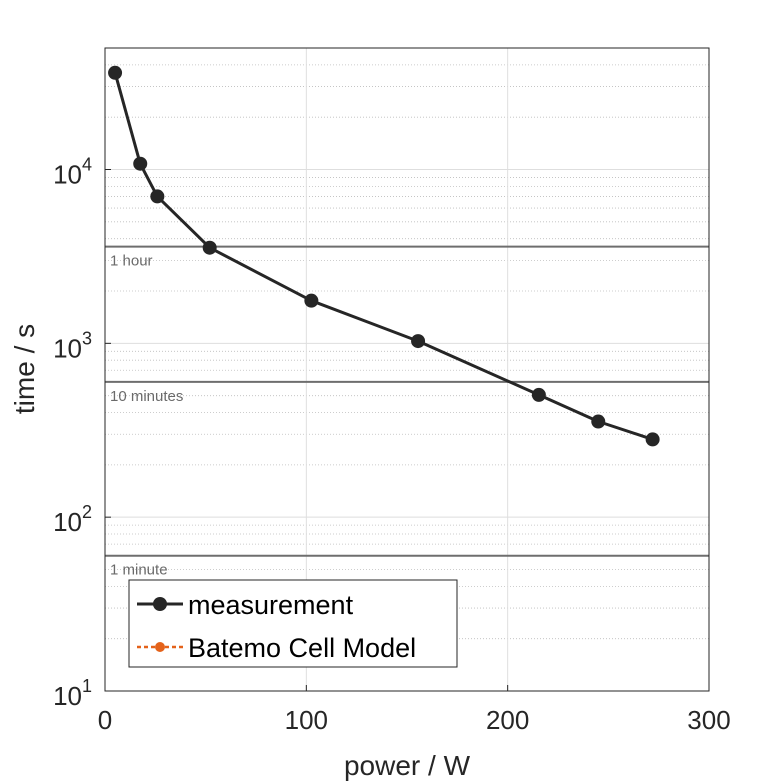  I want to click on x-tick-label: 200, so click(507, 720).